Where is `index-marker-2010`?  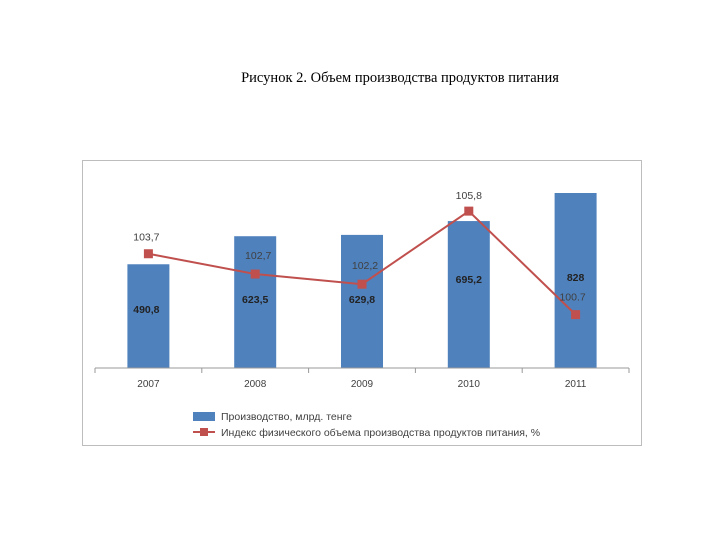 index-marker-2010 is located at coordinates (469, 211).